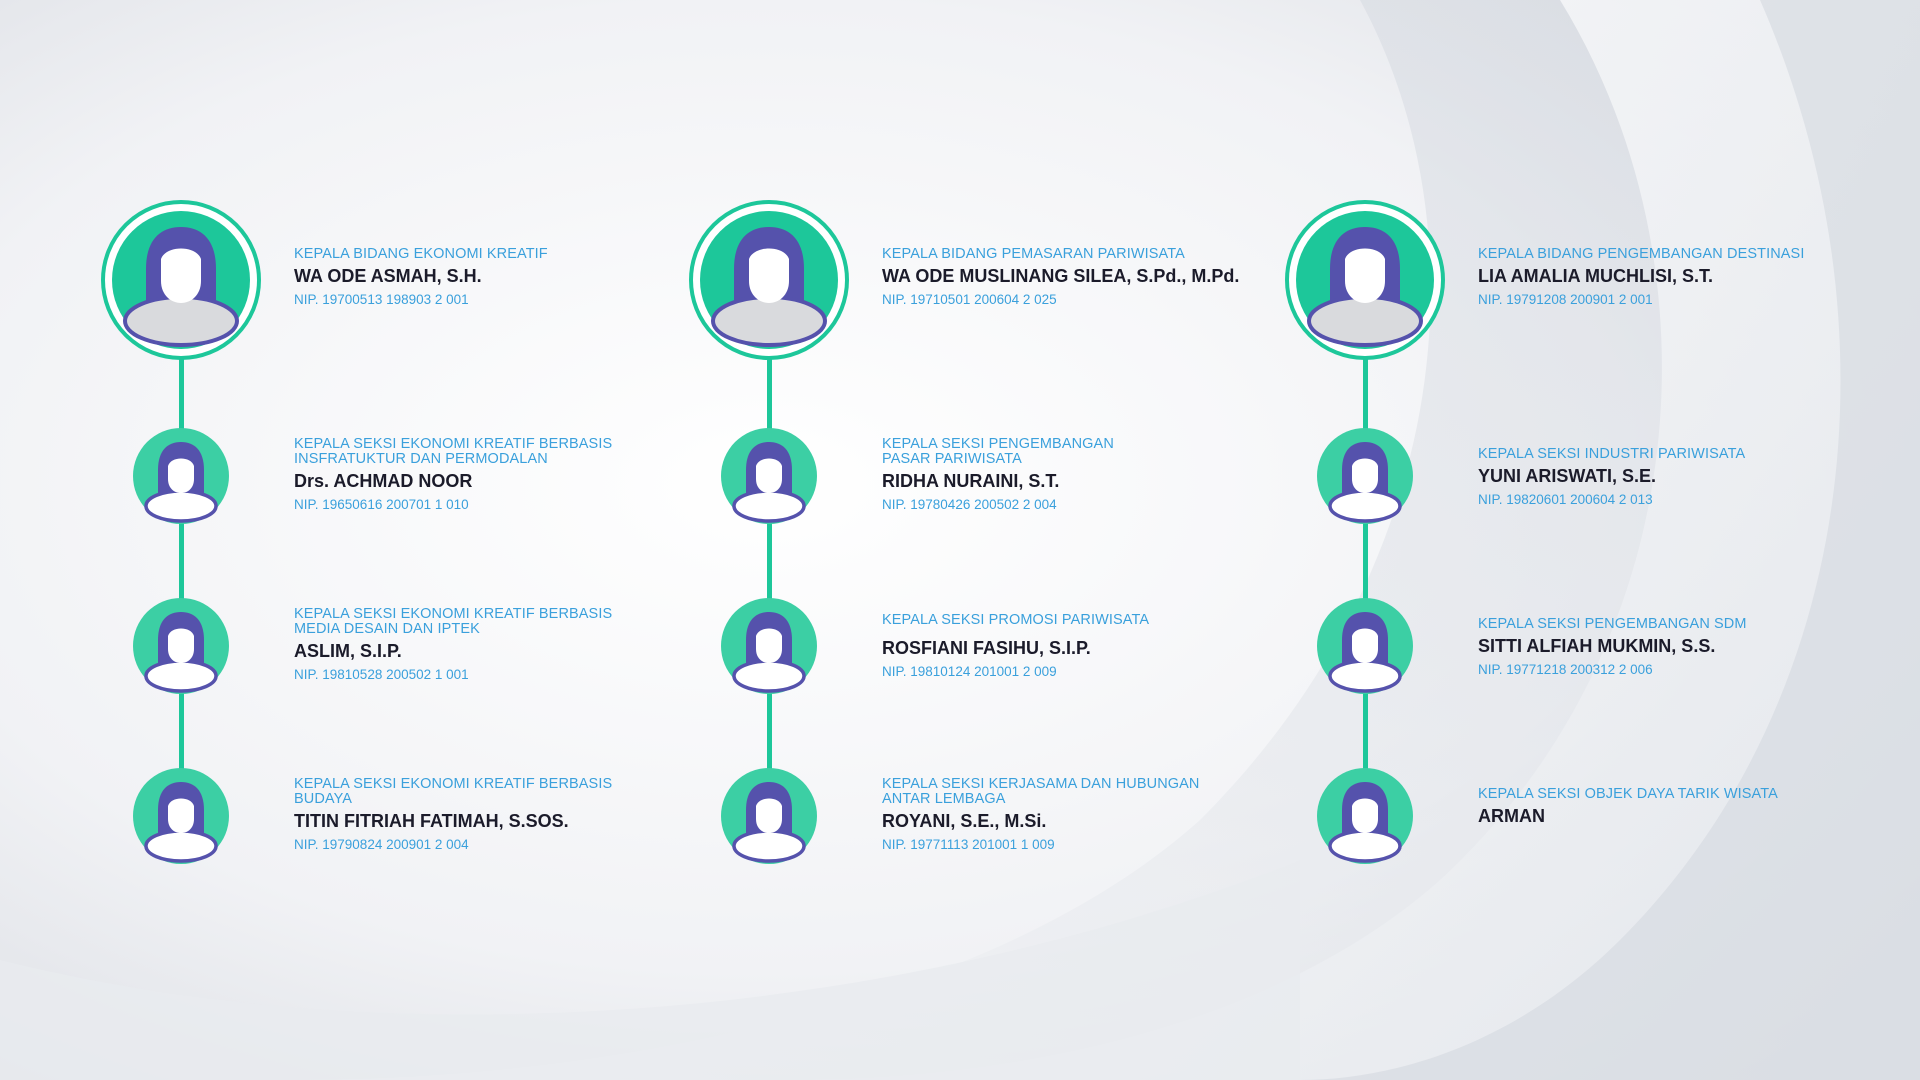 The height and width of the screenshot is (1080, 1920). Describe the element at coordinates (421, 254) in the screenshot. I see `head-role: KEPALA BIDANG EKONOMI KREATIF` at that location.